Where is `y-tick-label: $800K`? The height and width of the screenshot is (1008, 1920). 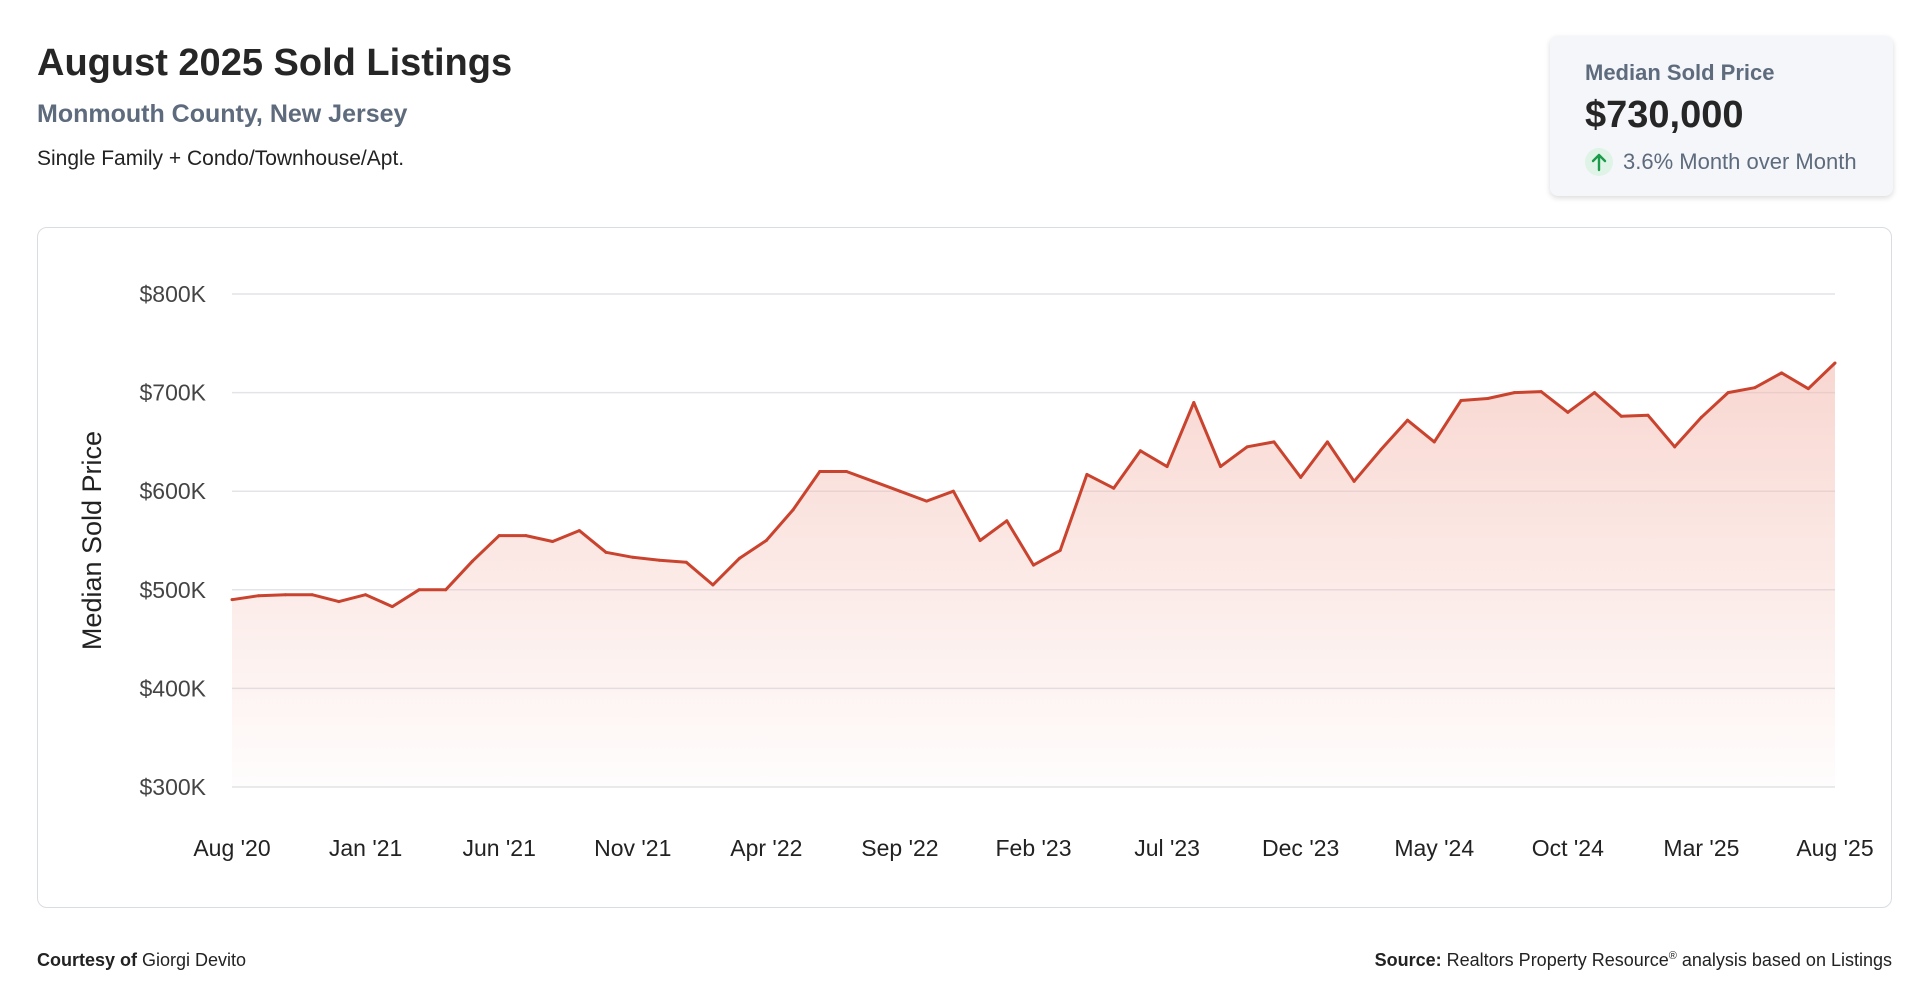 y-tick-label: $800K is located at coordinates (172, 294).